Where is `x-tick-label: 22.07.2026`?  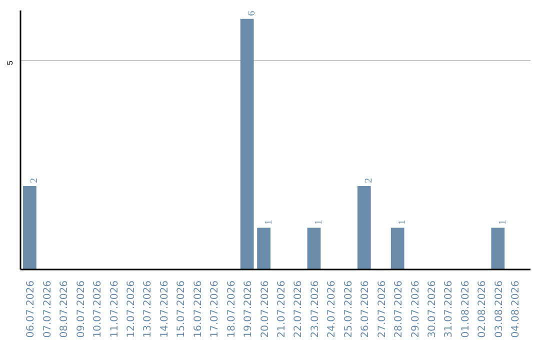
x-tick-label: 22.07.2026 is located at coordinates (298, 309).